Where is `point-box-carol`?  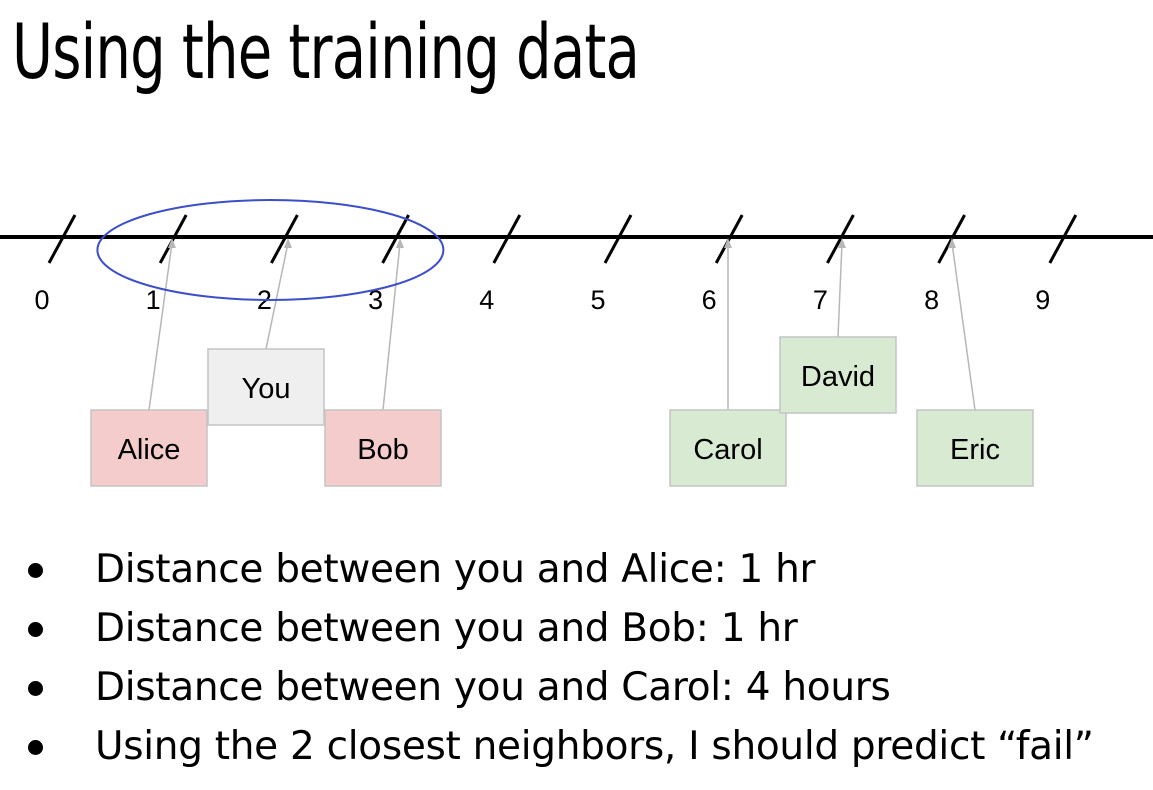 point-box-carol is located at coordinates (728, 448).